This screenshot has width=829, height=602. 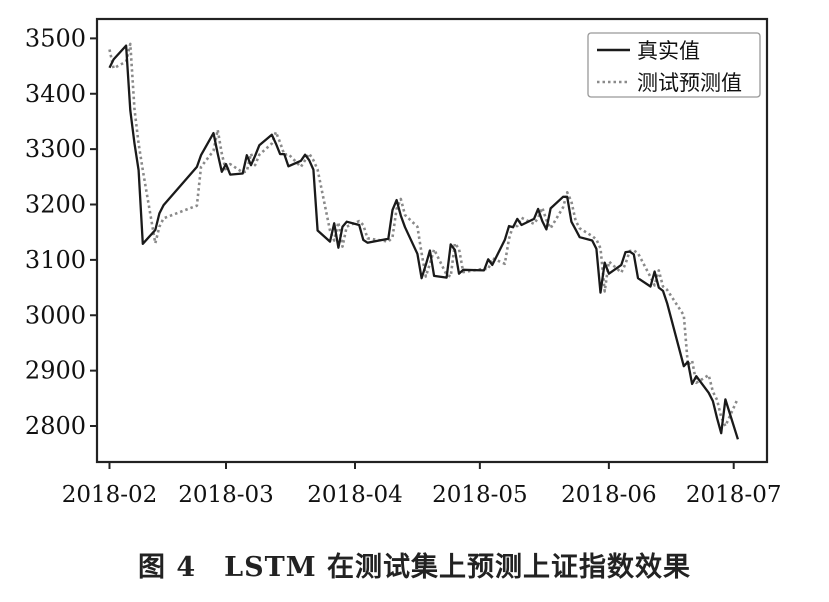 I want to click on figure-caption: 图 4 LSTM 在测试集上预测上证指数效果, so click(x=414, y=564).